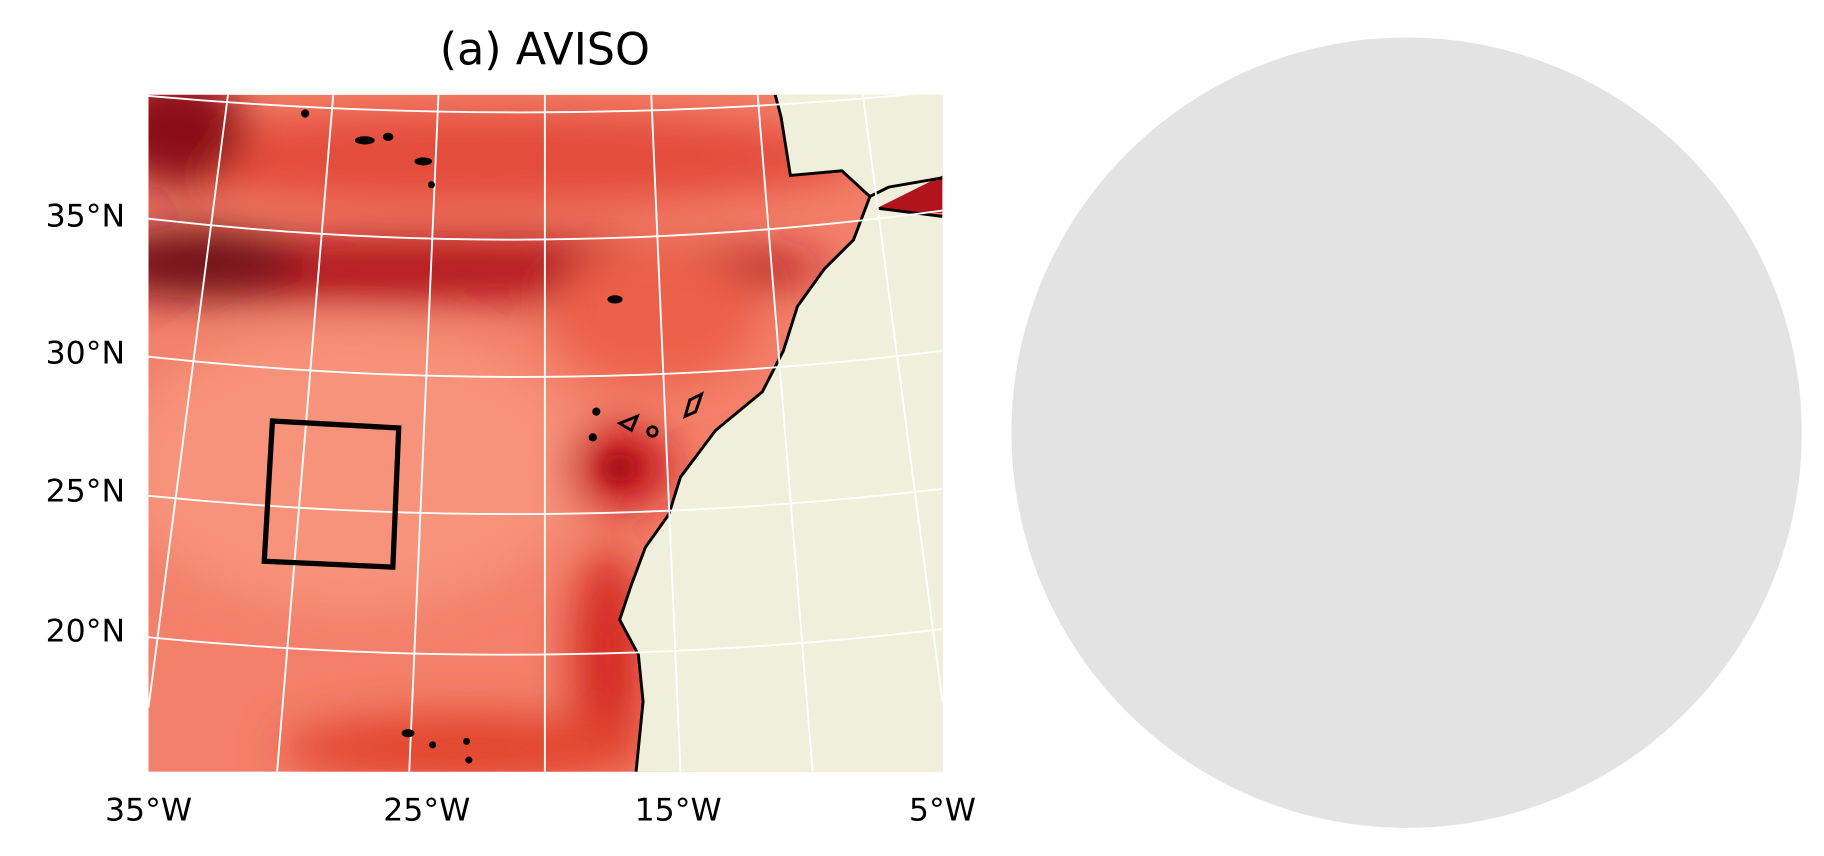 This screenshot has width=1824, height=856. What do you see at coordinates (678, 811) in the screenshot?
I see `lon-label: 15°W` at bounding box center [678, 811].